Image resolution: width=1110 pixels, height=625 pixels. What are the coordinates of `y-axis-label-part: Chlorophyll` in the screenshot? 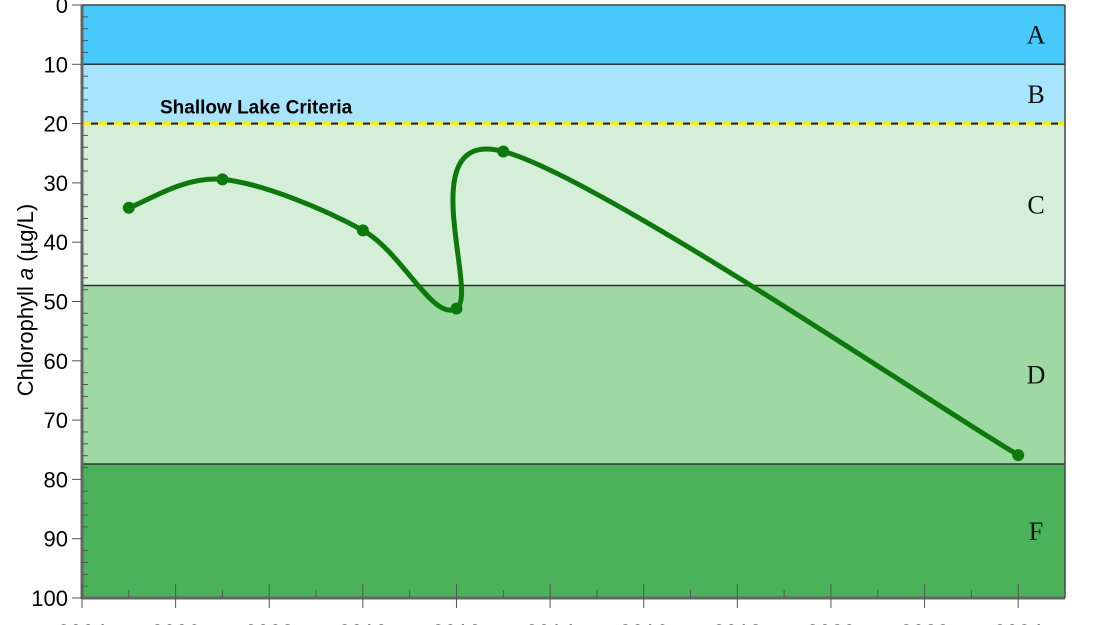 It's located at (25, 338).